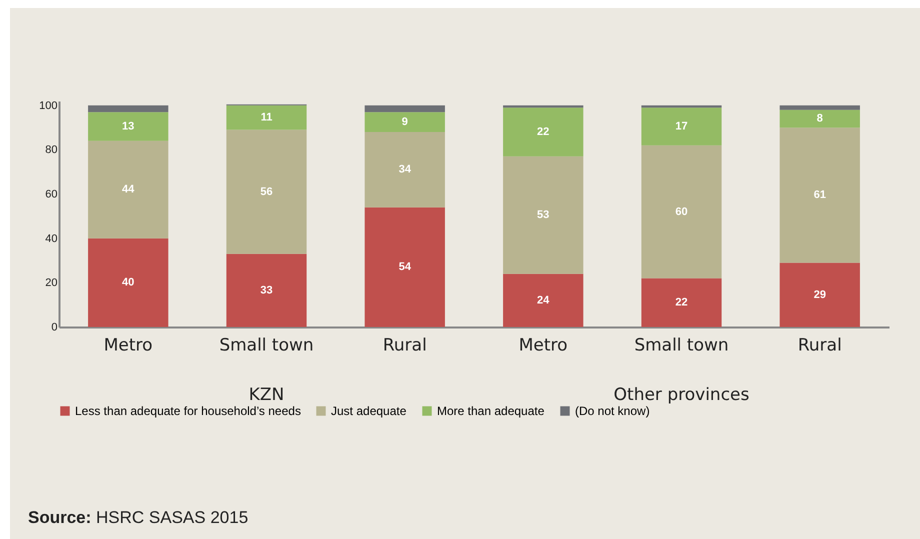 The height and width of the screenshot is (539, 920). Describe the element at coordinates (266, 395) in the screenshot. I see `text: KZN` at that location.